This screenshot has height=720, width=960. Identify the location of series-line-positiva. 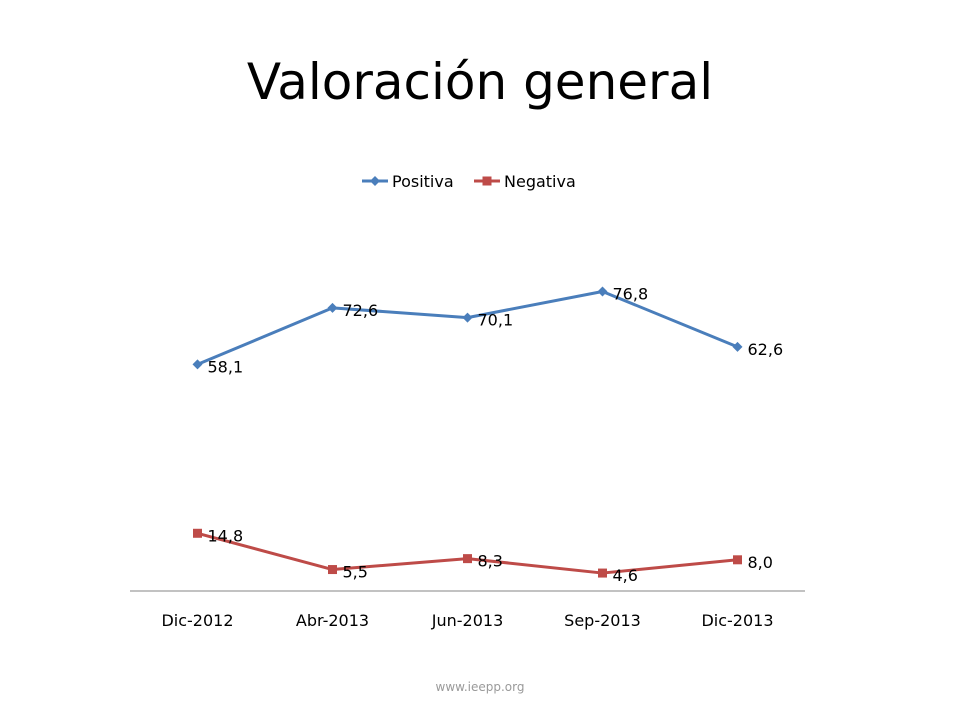
(467, 327).